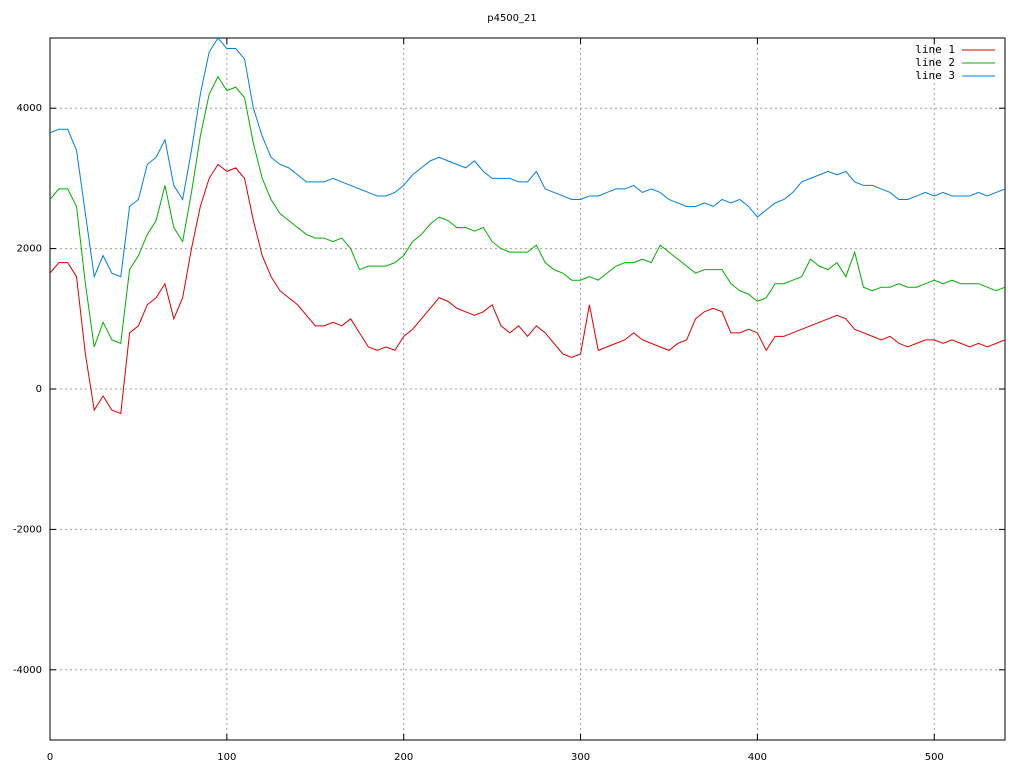 The width and height of the screenshot is (1024, 768). I want to click on y-tick-label: 4000, so click(29, 108).